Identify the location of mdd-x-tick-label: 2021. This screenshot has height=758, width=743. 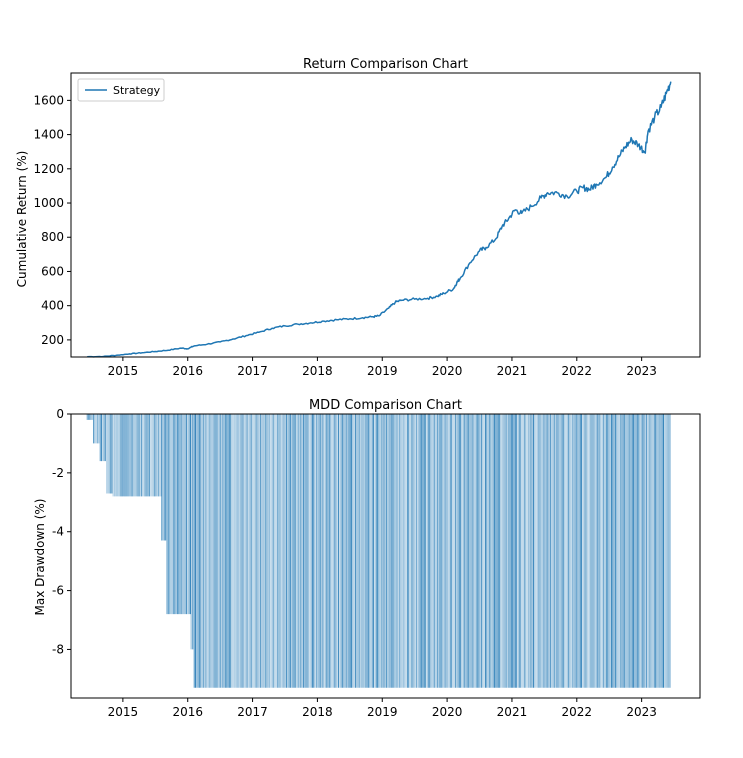
(512, 712).